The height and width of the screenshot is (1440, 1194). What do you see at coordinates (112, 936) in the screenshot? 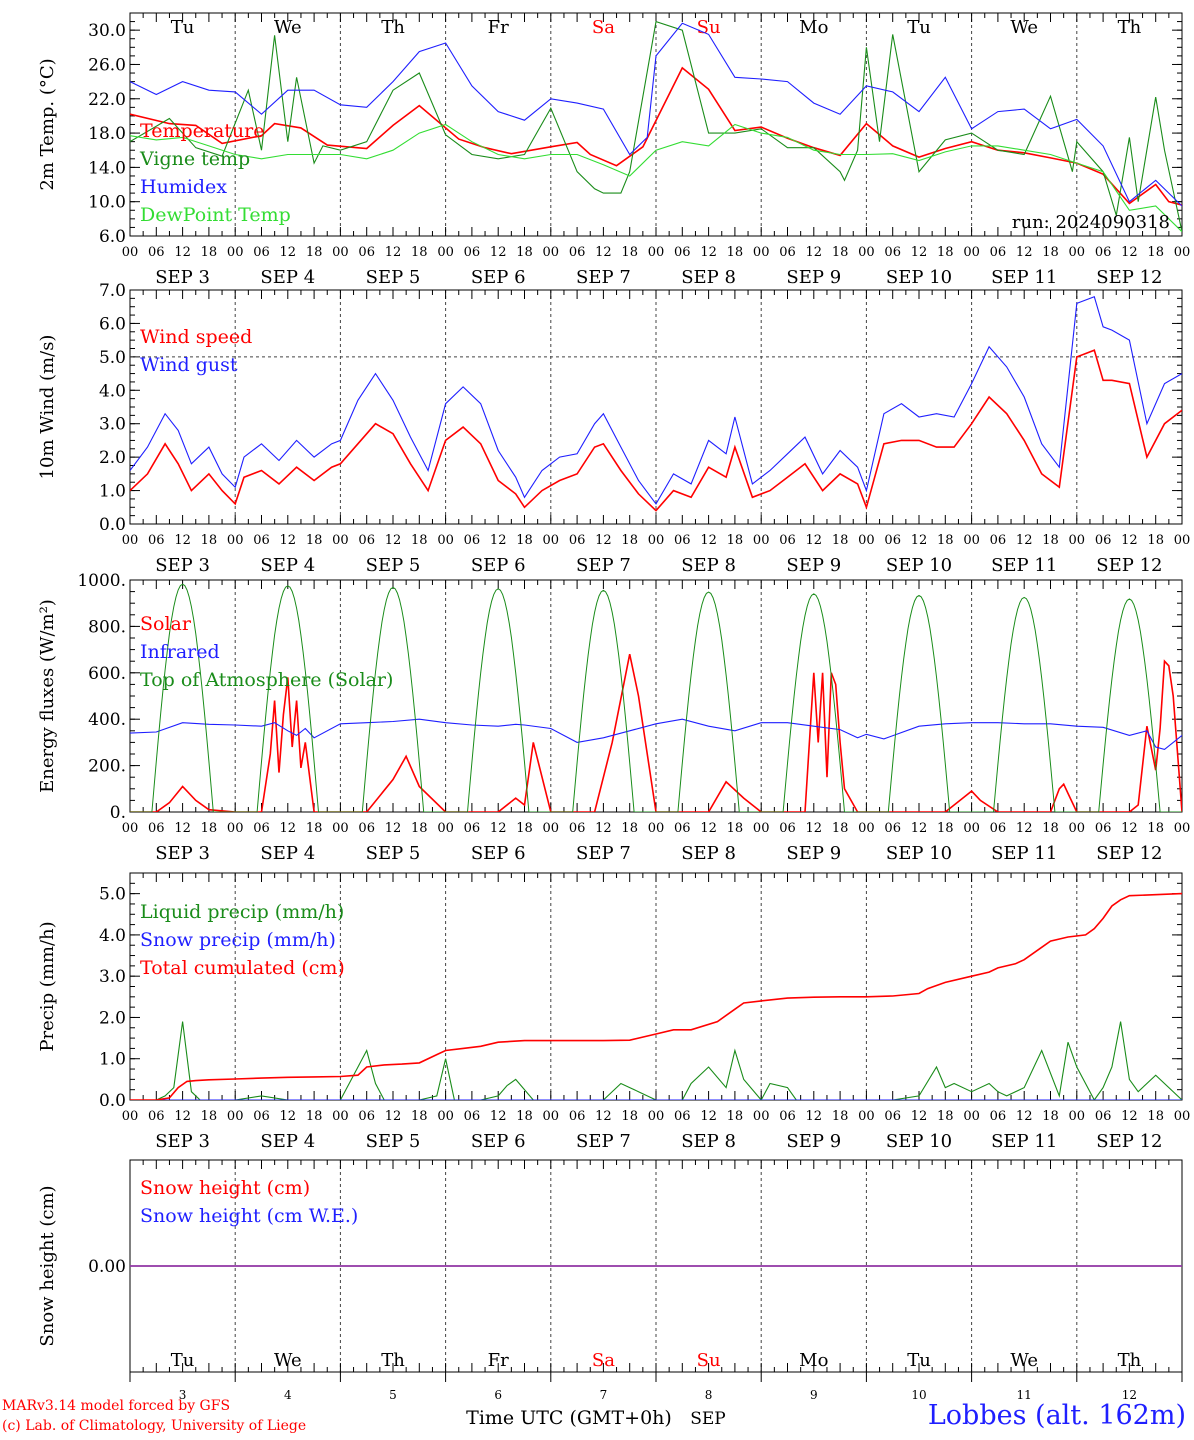
I see `y-tick-label: 4.0` at bounding box center [112, 936].